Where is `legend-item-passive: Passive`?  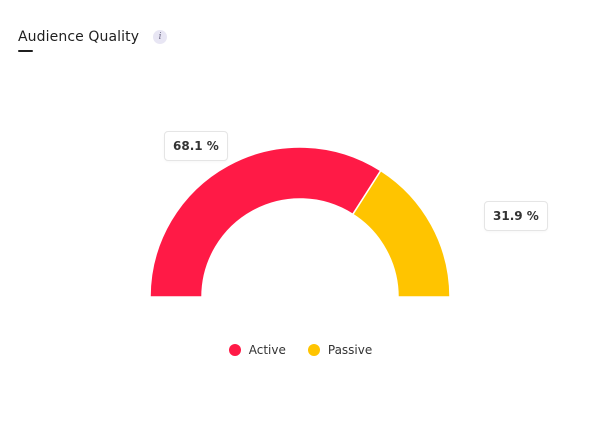 legend-item-passive: Passive is located at coordinates (340, 350).